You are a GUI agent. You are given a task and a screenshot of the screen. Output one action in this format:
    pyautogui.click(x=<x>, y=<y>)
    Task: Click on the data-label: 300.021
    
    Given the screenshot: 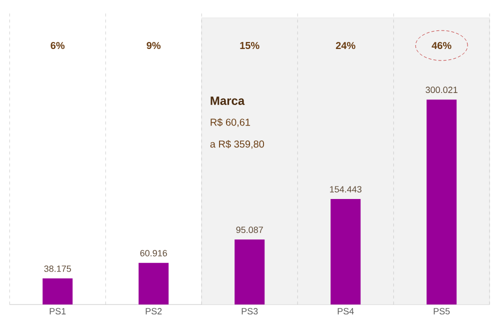 What is the action you would take?
    pyautogui.click(x=442, y=90)
    